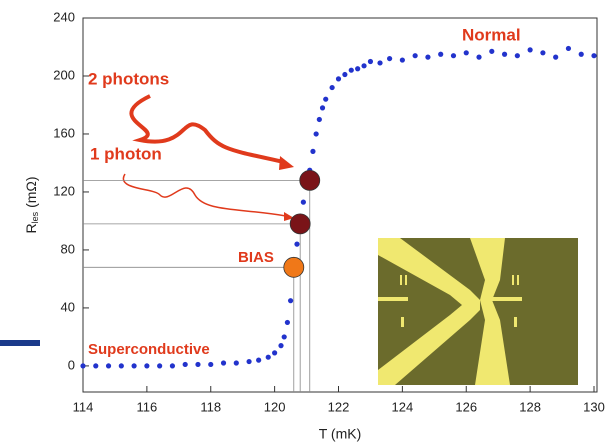 The width and height of the screenshot is (606, 447). Describe the element at coordinates (147, 406) in the screenshot. I see `x-tick-label: 116` at that location.